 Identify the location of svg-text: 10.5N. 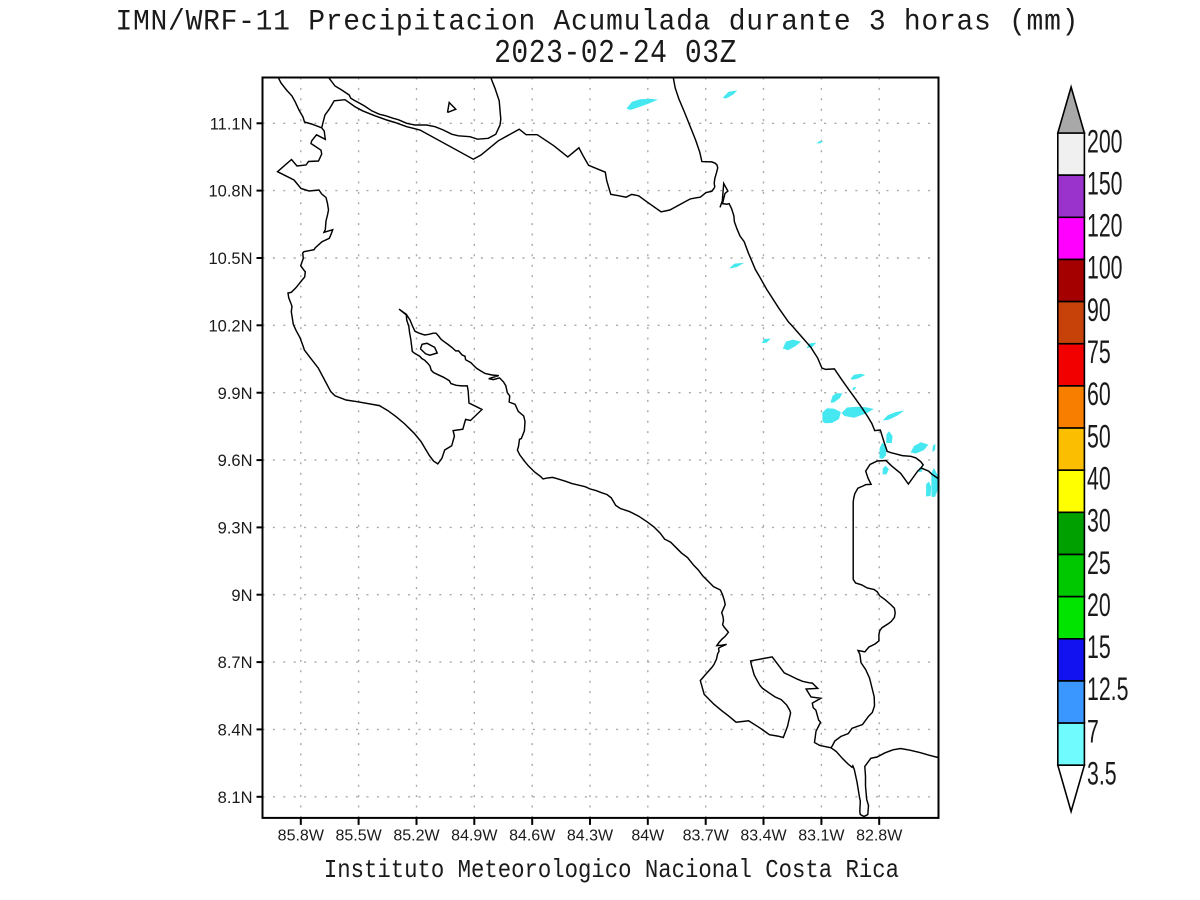
(230, 259).